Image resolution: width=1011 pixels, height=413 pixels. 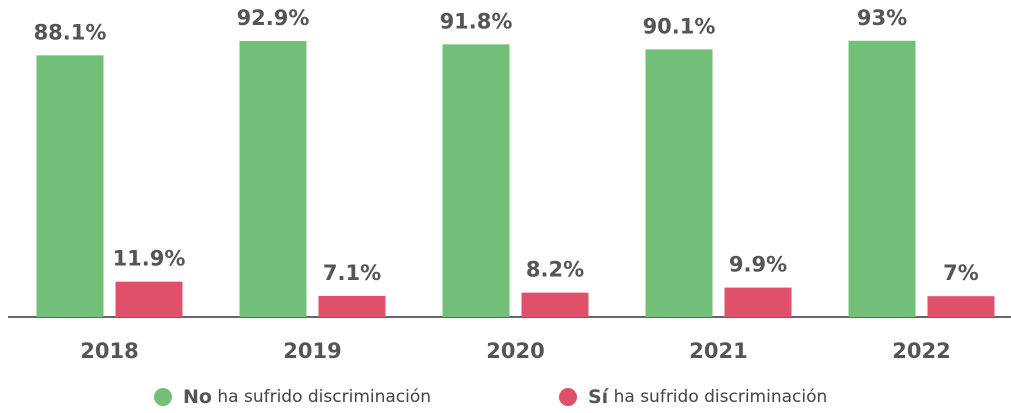 I want to click on legend-label: Sí ha sufrido discriminación, so click(x=707, y=397).